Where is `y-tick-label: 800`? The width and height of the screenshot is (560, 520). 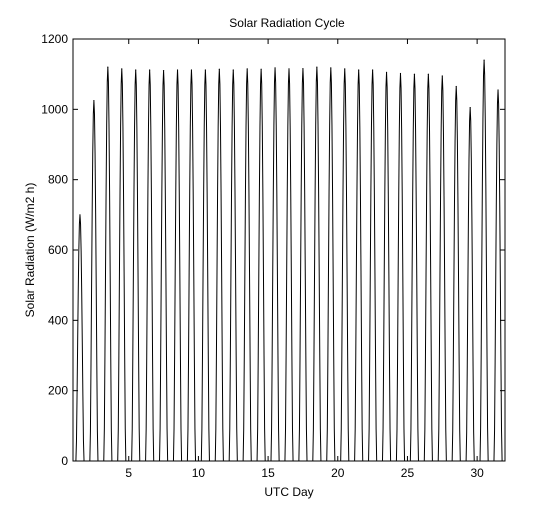 y-tick-label: 800 is located at coordinates (58, 180).